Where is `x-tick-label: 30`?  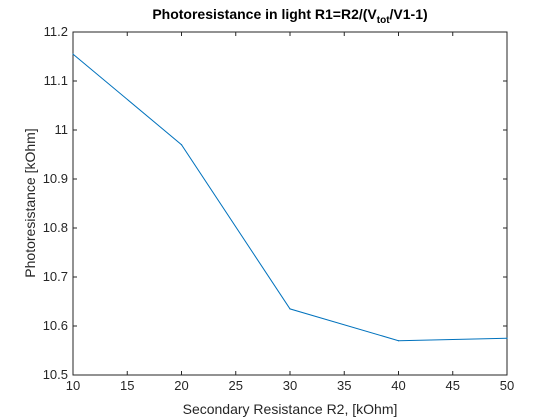 x-tick-label: 30 is located at coordinates (290, 385).